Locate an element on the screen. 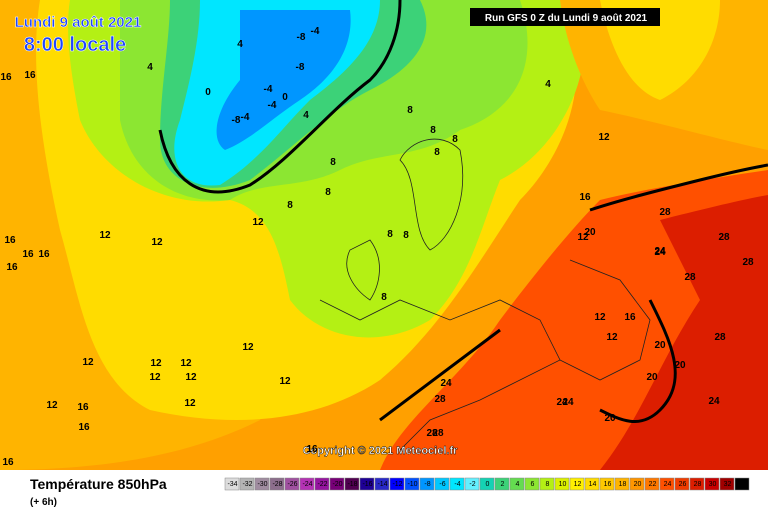 The image size is (768, 517). copyright: Copyright © 2021 Meteociel.fr is located at coordinates (381, 451).